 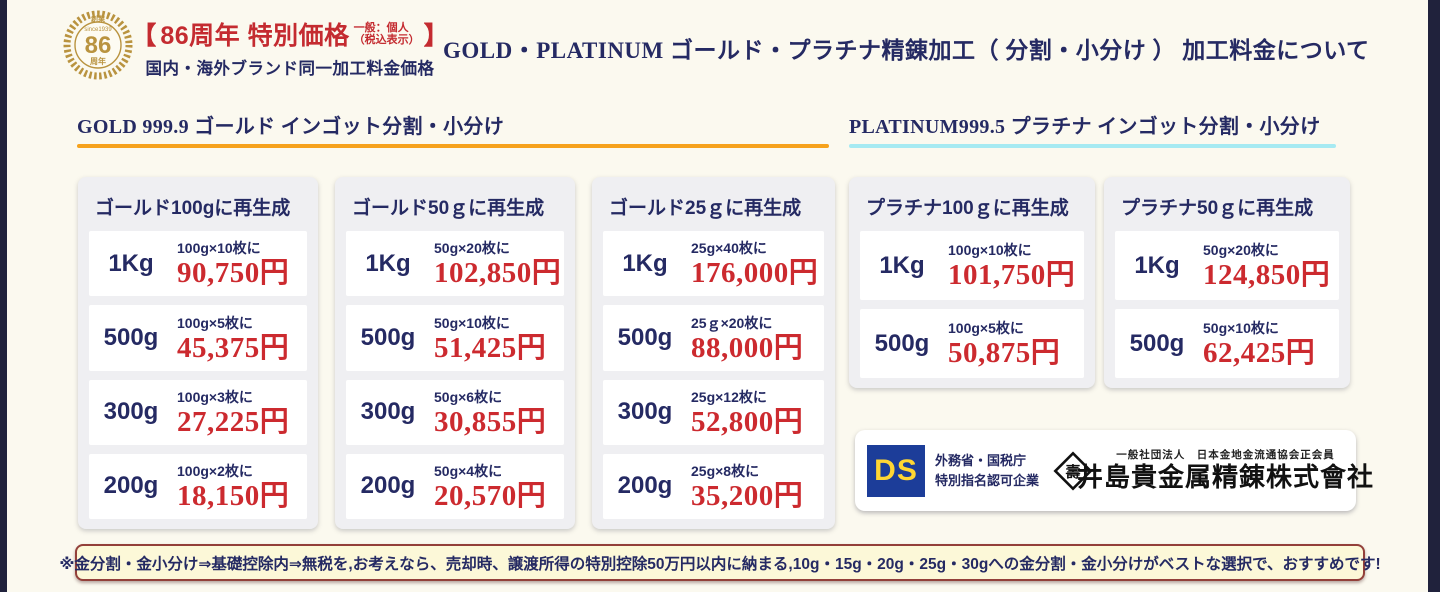 What do you see at coordinates (468, 471) in the screenshot?
I see `piece-count-label: 50g×4枚に` at bounding box center [468, 471].